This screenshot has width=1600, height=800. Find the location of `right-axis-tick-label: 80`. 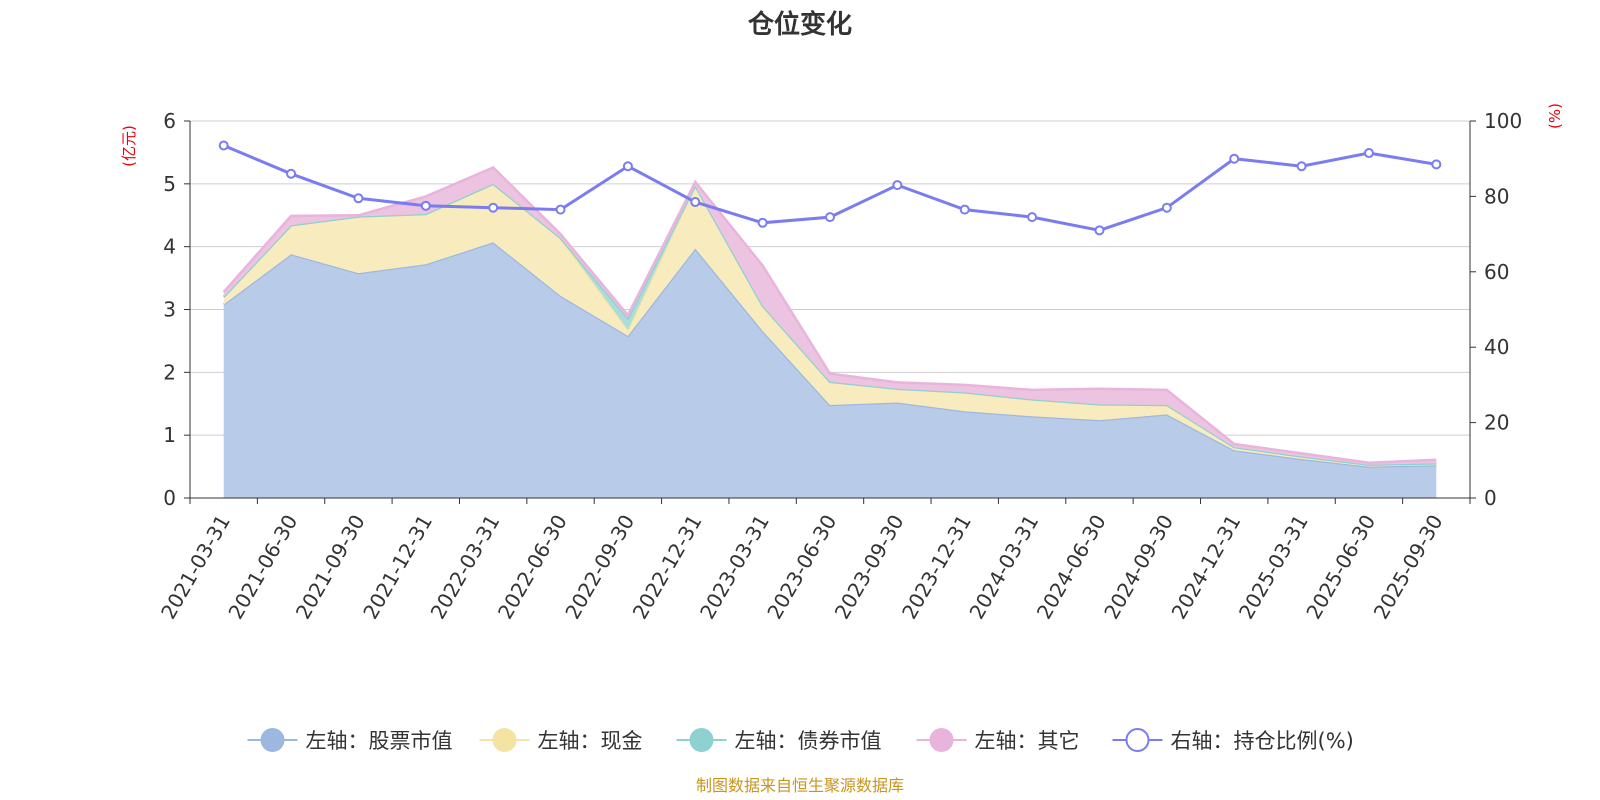

right-axis-tick-label: 80 is located at coordinates (1496, 196).